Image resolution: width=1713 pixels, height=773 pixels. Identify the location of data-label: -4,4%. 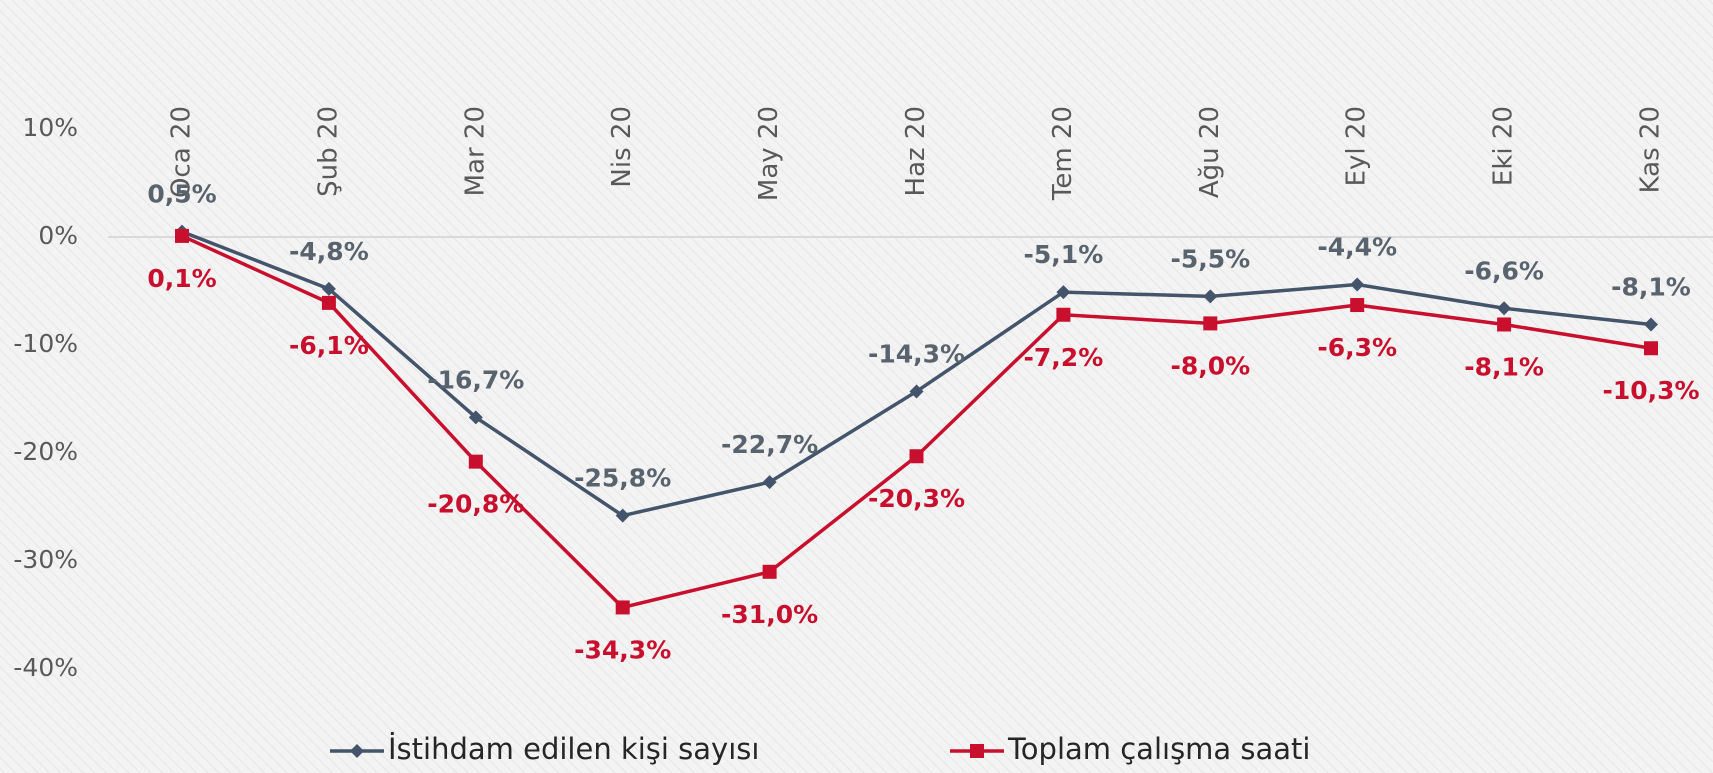
(1357, 247).